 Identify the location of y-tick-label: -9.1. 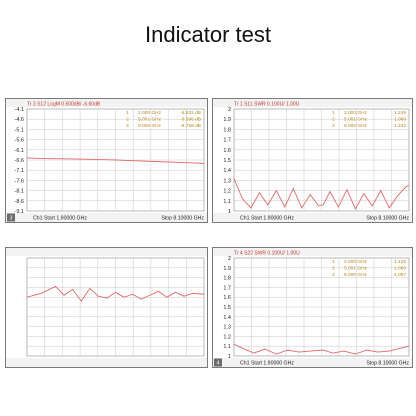
(19, 212).